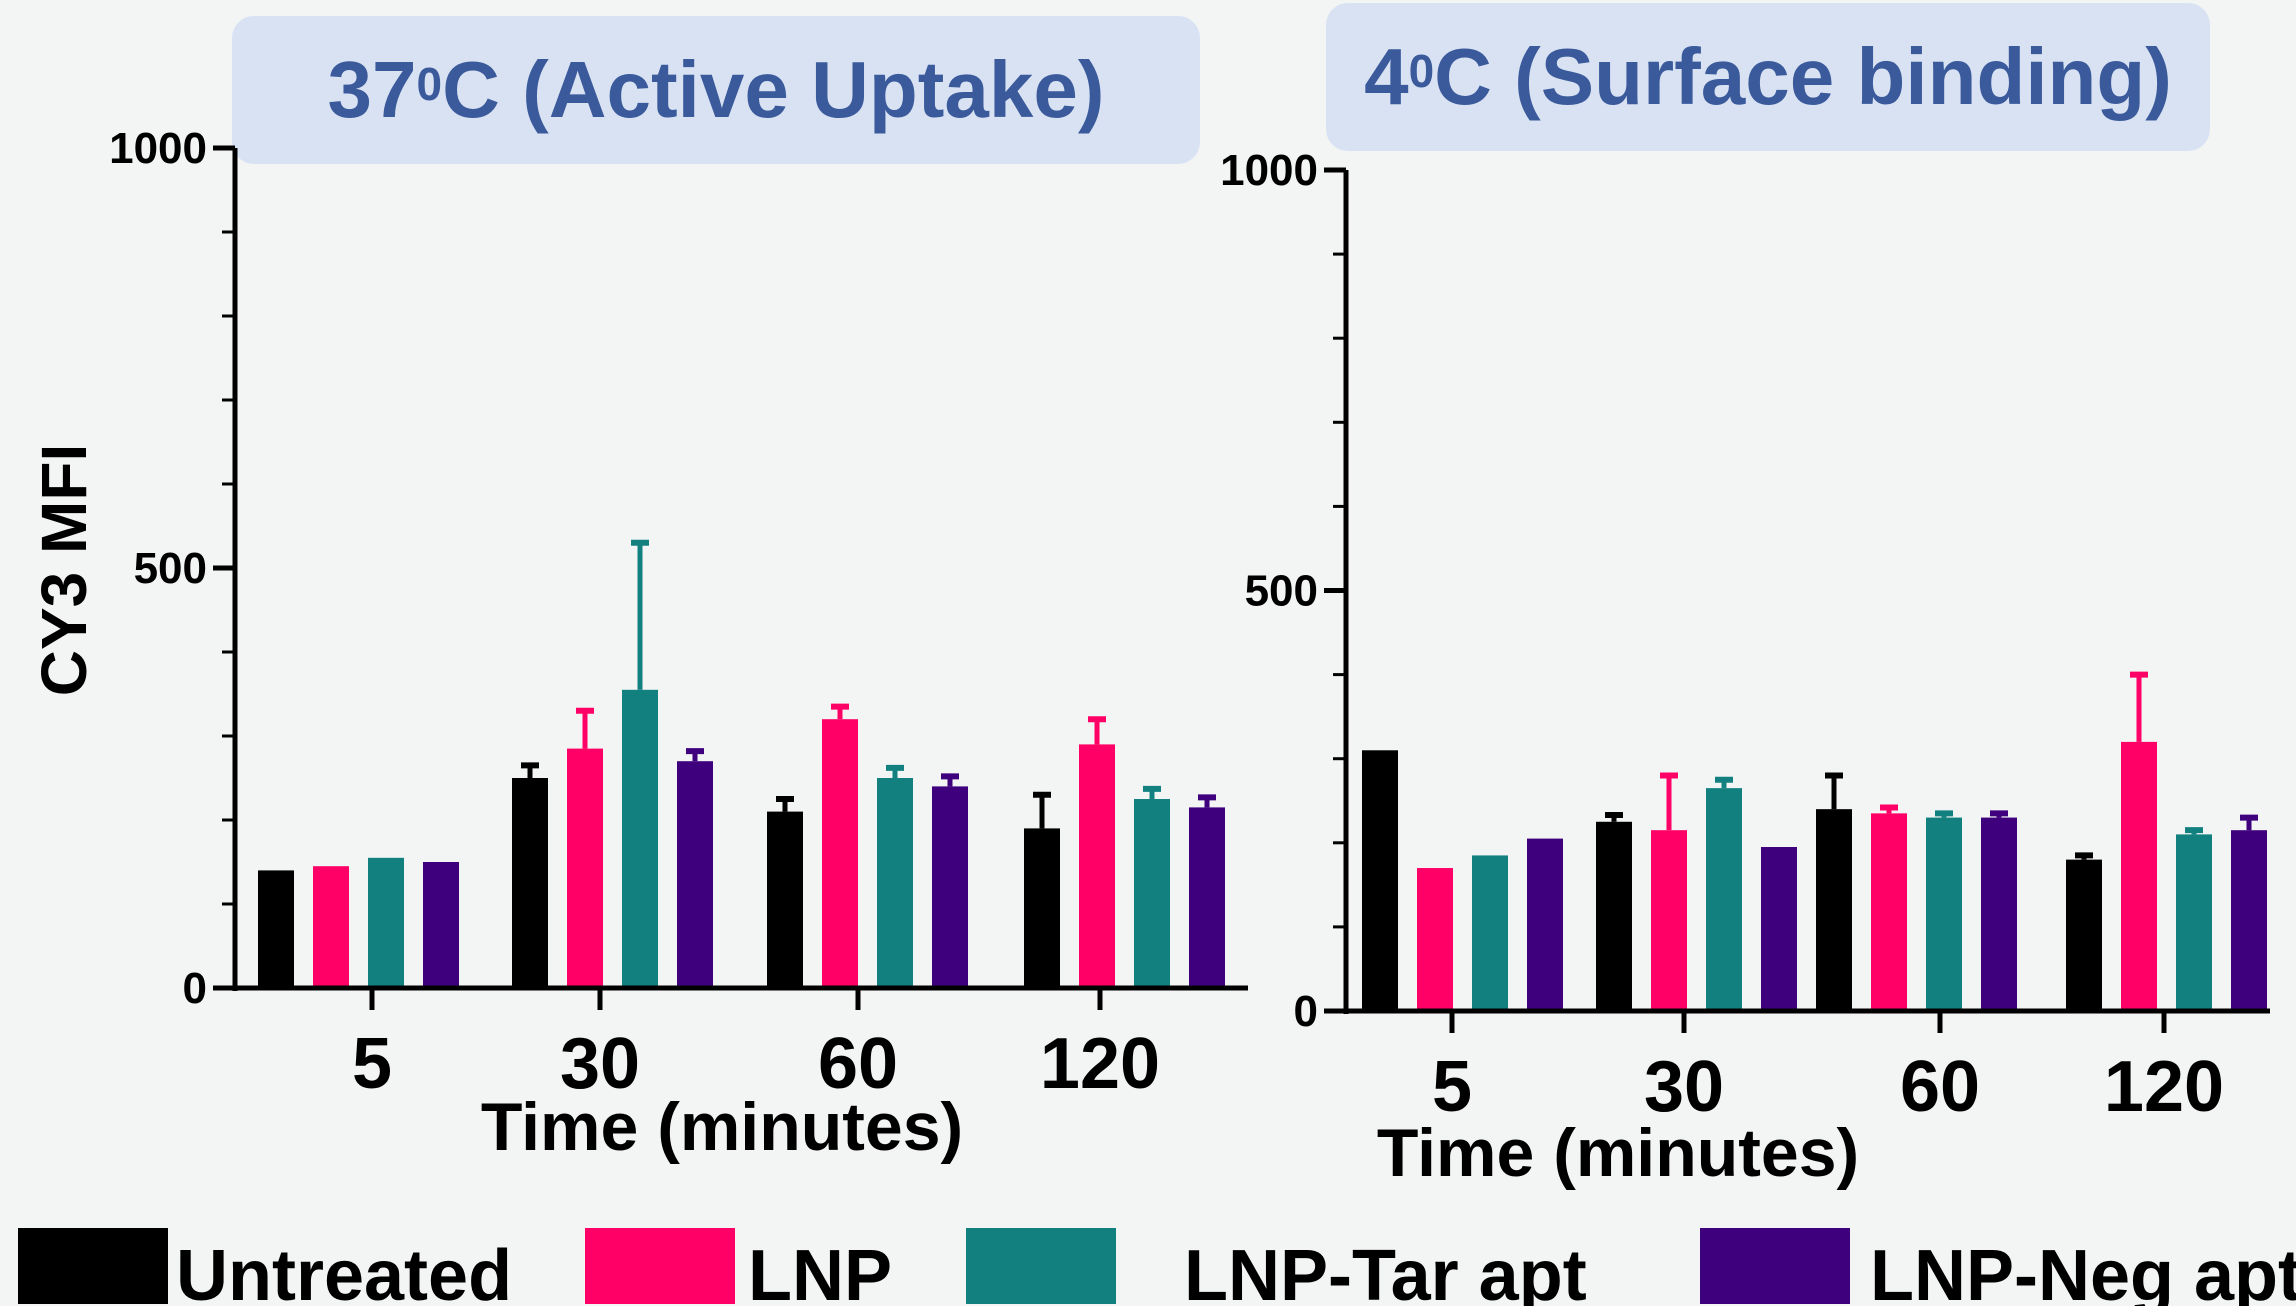  Describe the element at coordinates (820, 1271) in the screenshot. I see `legend-label-lnp: LNP` at that location.